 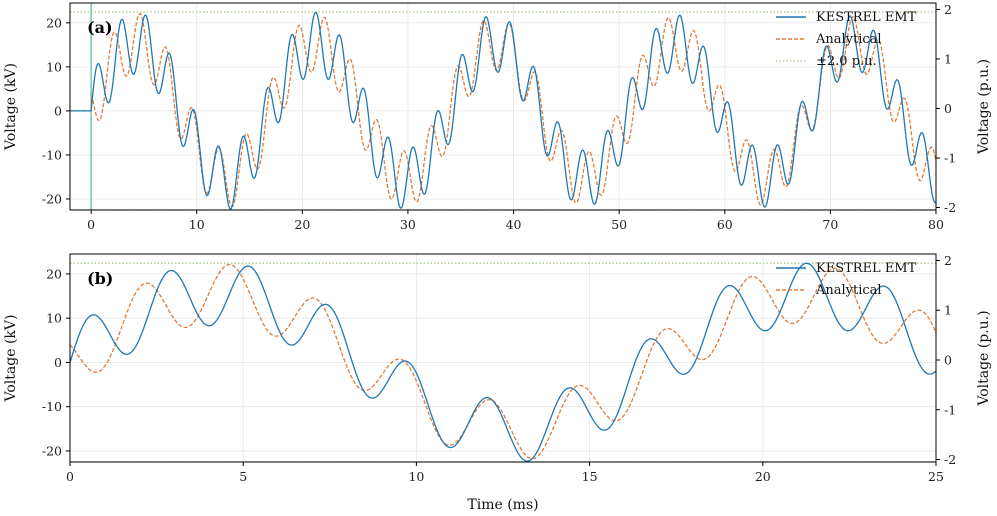 What do you see at coordinates (590, 476) in the screenshot?
I see `x-tick-label: 15` at bounding box center [590, 476].